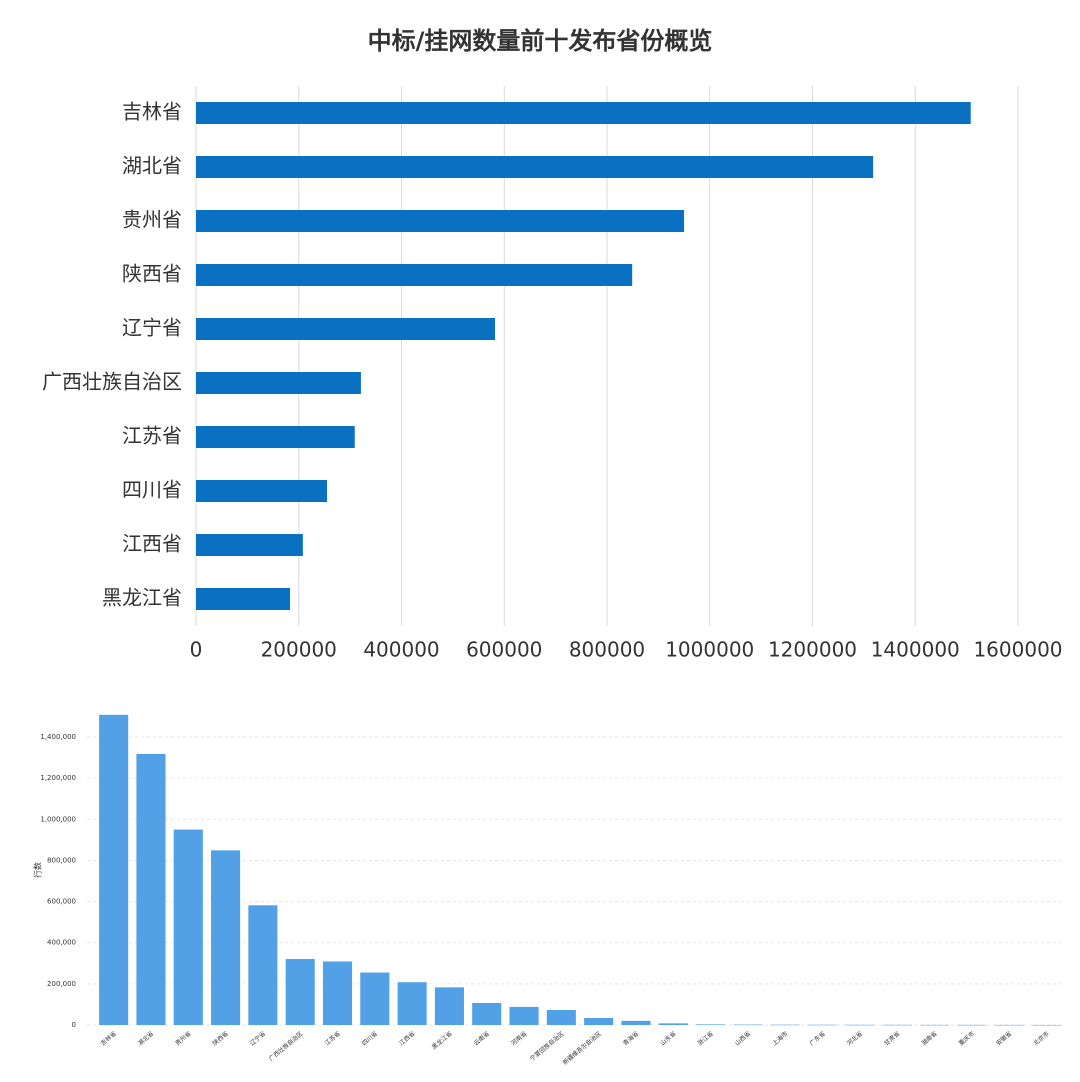 The width and height of the screenshot is (1080, 1082). Describe the element at coordinates (299, 650) in the screenshot. I see `x-tick-label: 200000` at that location.